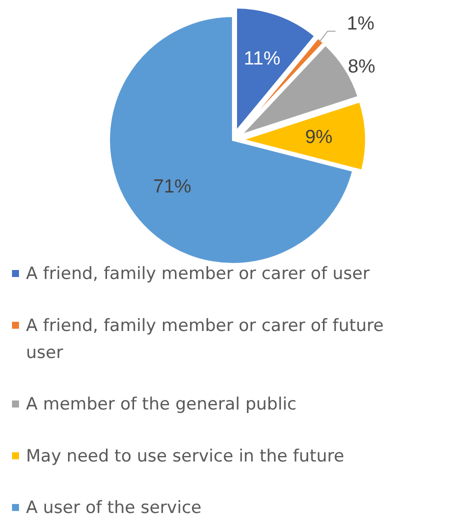 Image resolution: width=449 pixels, height=514 pixels. Describe the element at coordinates (319, 137) in the screenshot. I see `data-label: 9%` at that location.